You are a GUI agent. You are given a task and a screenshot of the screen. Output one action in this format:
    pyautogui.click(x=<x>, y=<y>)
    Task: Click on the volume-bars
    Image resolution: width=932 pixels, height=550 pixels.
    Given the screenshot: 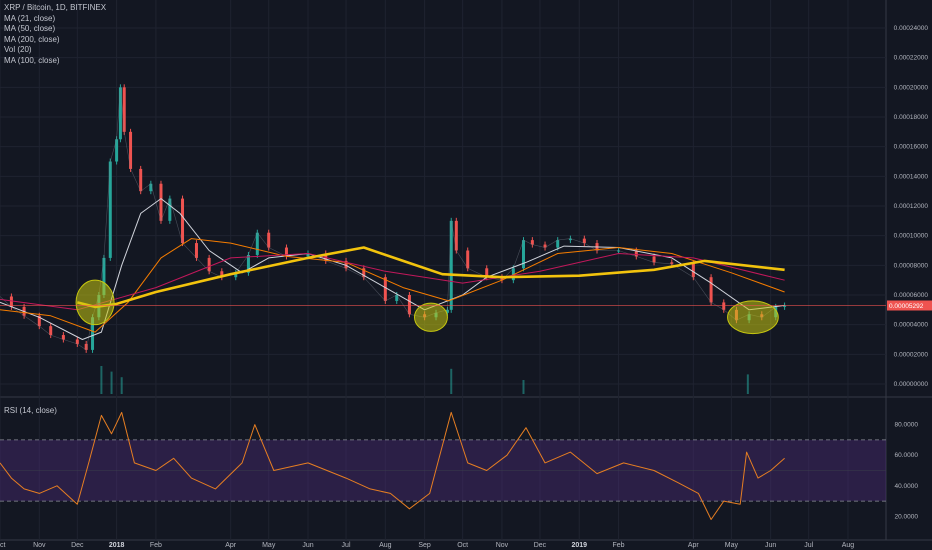 What is the action you would take?
    pyautogui.click(x=424, y=380)
    